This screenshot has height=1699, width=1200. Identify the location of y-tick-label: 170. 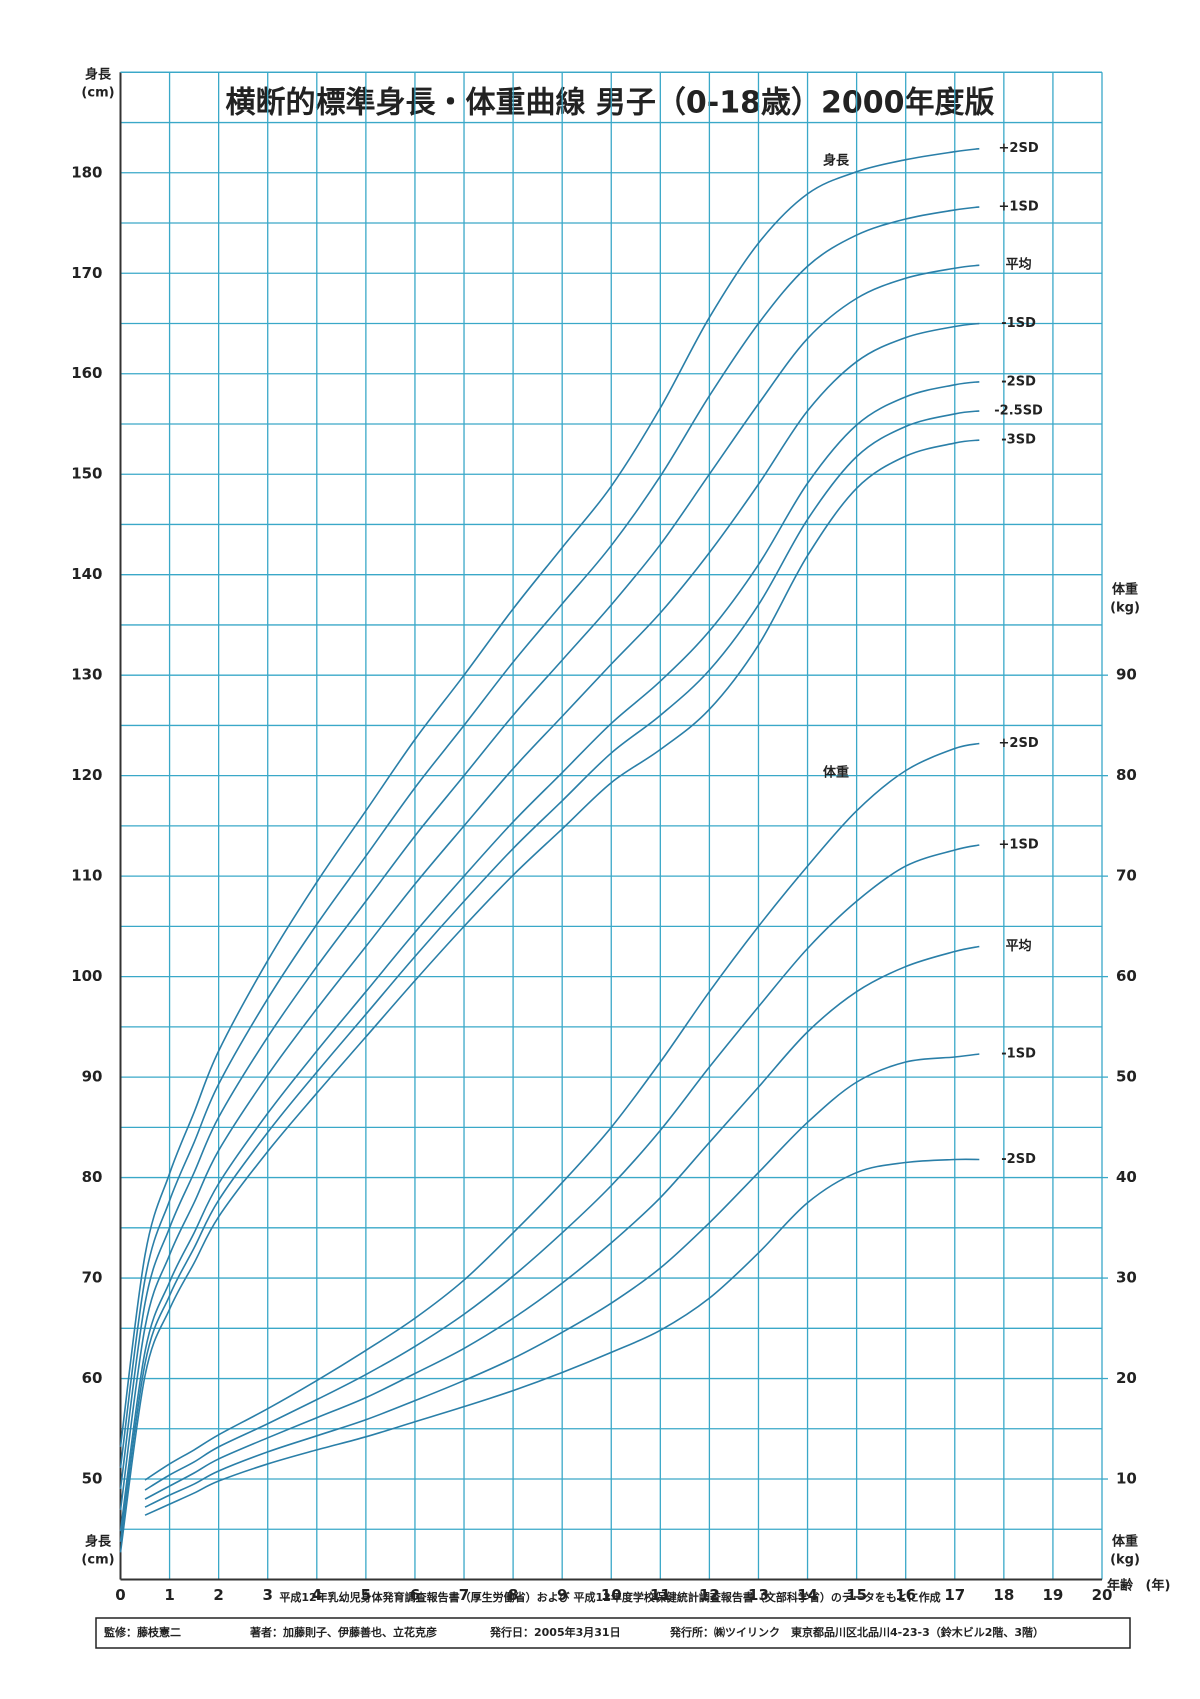
(86, 273).